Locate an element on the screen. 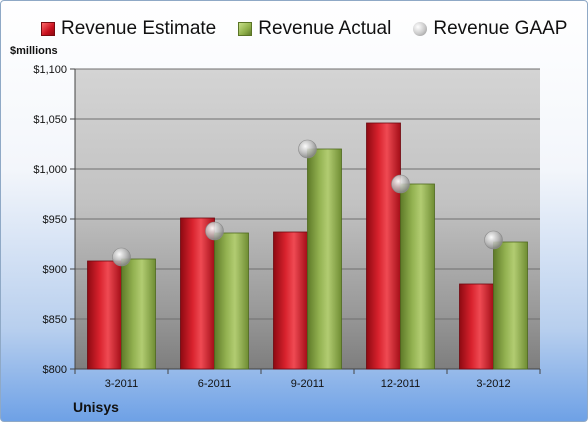 The height and width of the screenshot is (422, 588). y-axis-ticks: $800 $850 $900 $950 $1,000 $1,050 $1,100 is located at coordinates (50, 220).